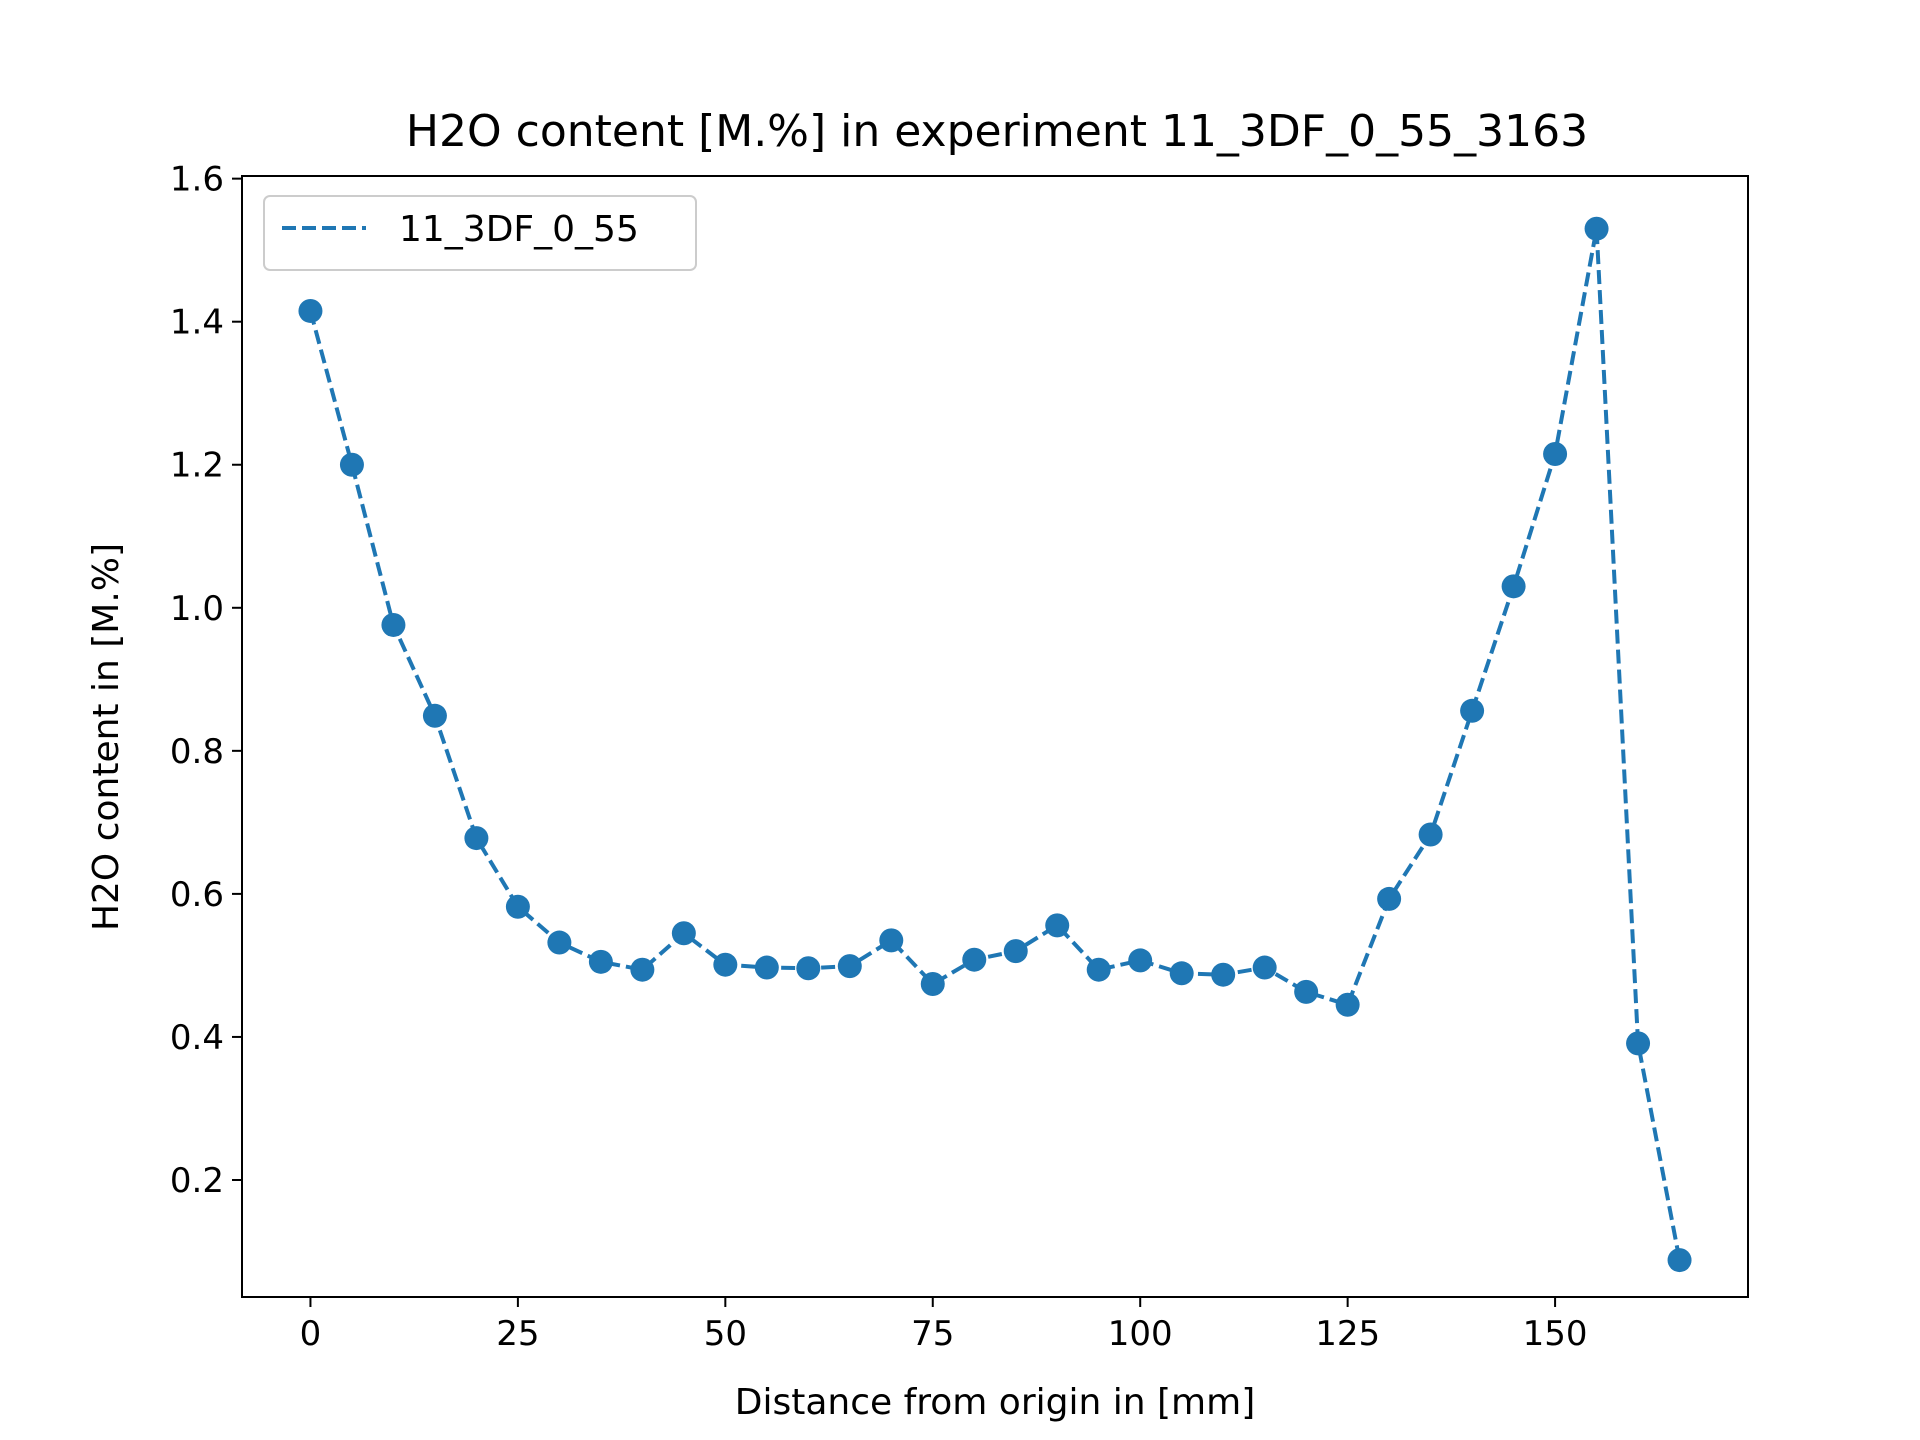  Describe the element at coordinates (197, 752) in the screenshot. I see `y-tick-label: 0.8` at that location.